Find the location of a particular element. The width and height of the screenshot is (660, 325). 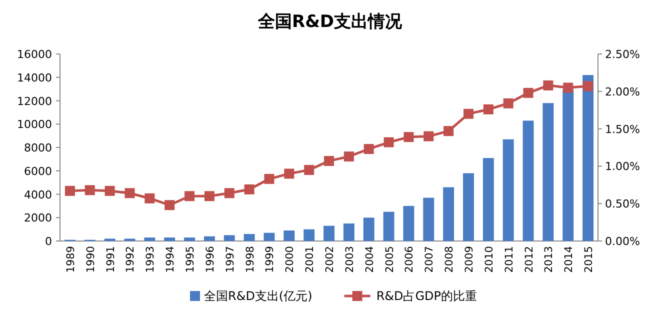

y-tick-label: 8000 is located at coordinates (38, 148).